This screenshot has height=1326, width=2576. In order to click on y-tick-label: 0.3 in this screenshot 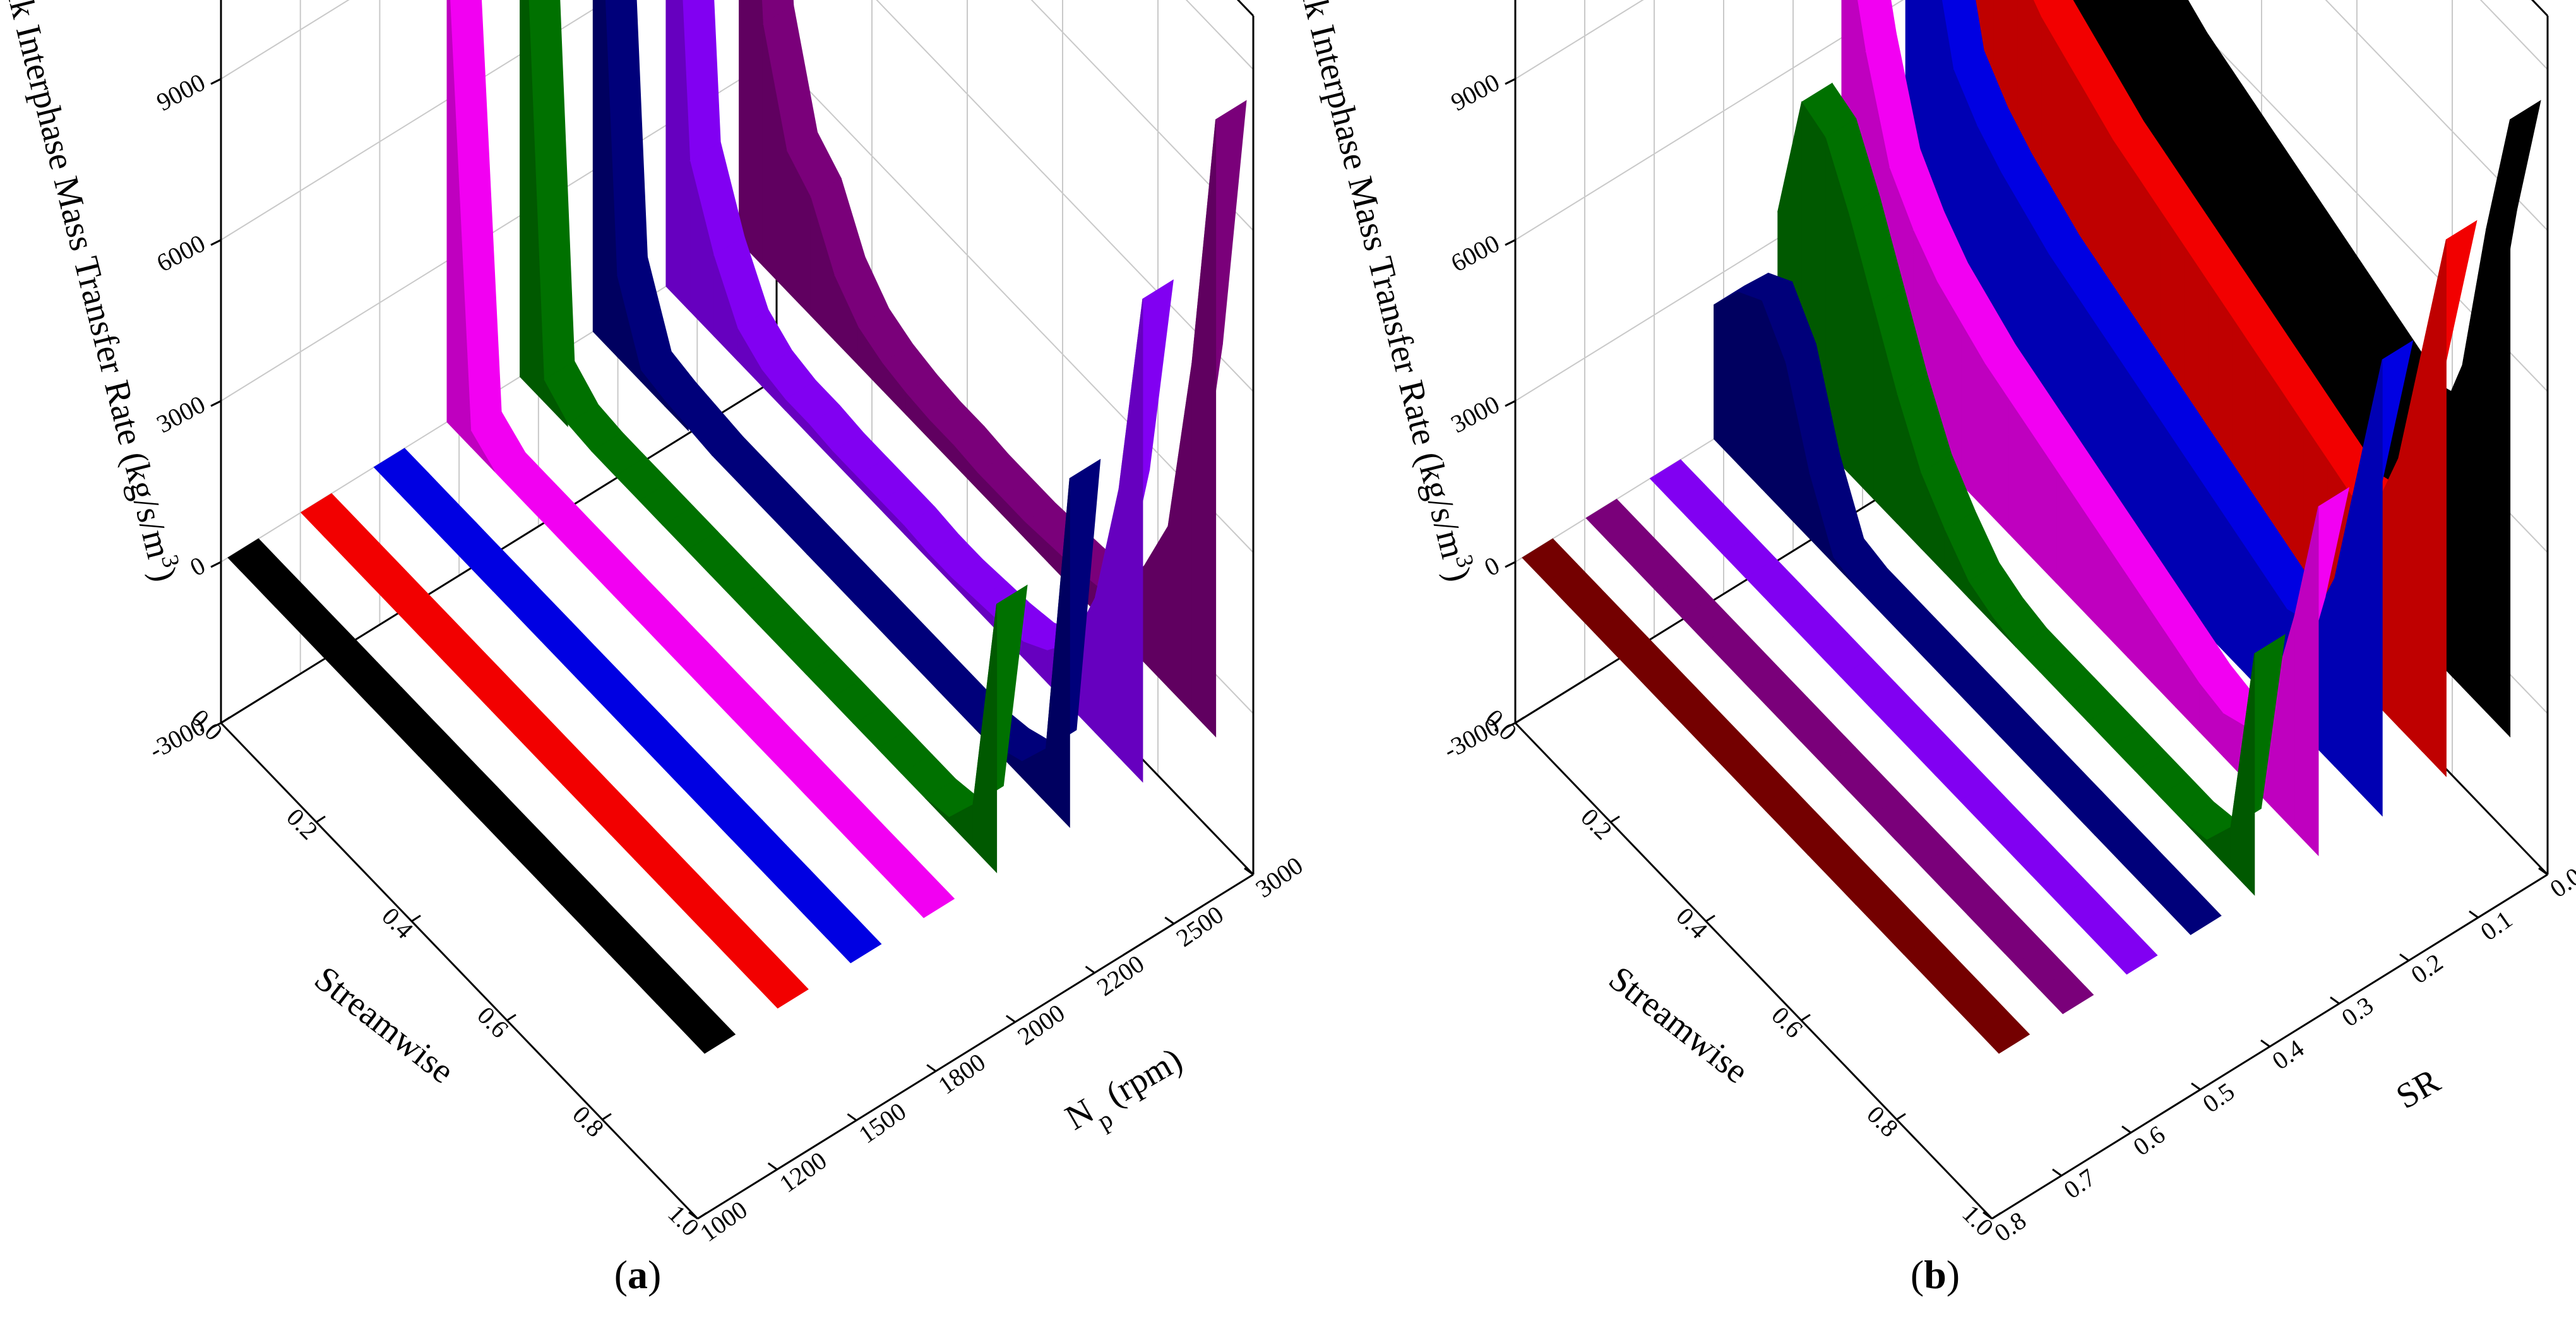, I will do `click(2357, 1011)`.